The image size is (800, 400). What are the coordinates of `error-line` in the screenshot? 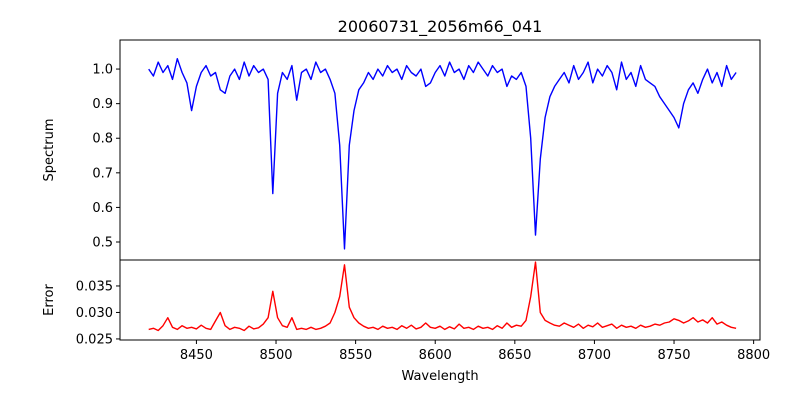 It's located at (442, 296).